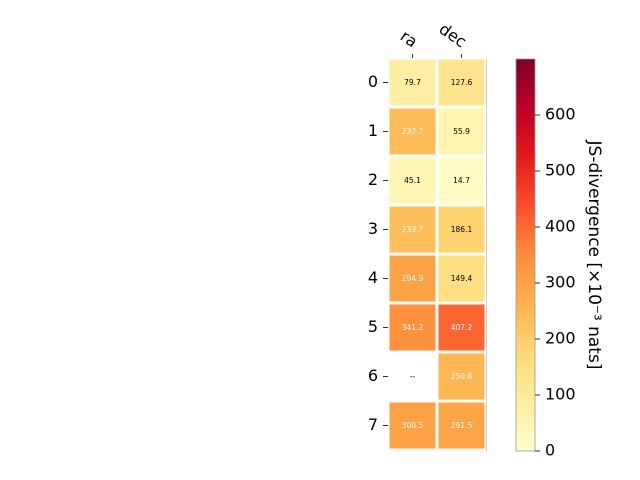 This screenshot has height=480, width=640. What do you see at coordinates (560, 114) in the screenshot?
I see `colorbar-tick-label: 600` at bounding box center [560, 114].